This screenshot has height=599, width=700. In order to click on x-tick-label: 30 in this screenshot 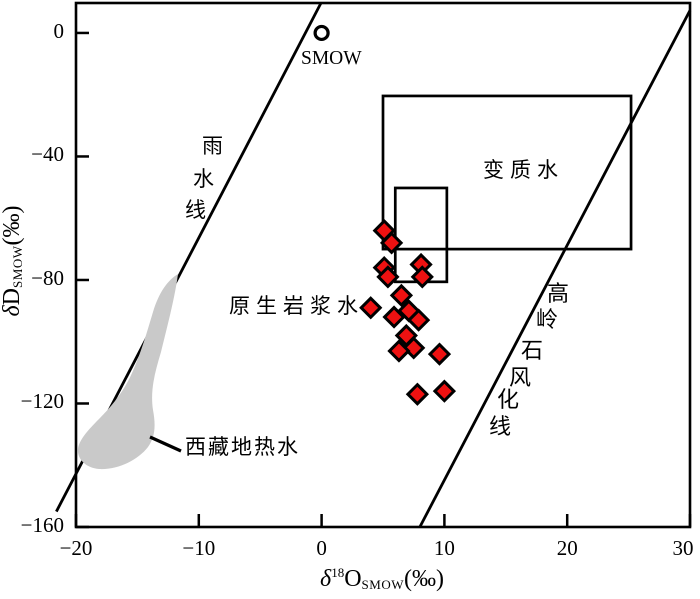, I will do `click(683, 548)`.